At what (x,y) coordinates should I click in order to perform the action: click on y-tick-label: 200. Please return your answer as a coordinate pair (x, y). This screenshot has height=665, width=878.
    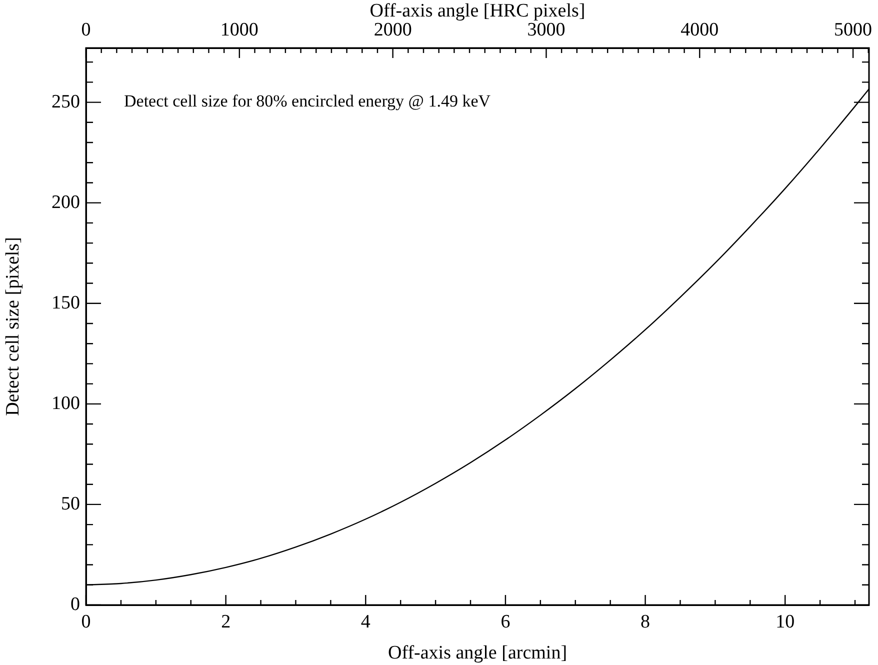
    Looking at the image, I should click on (66, 202).